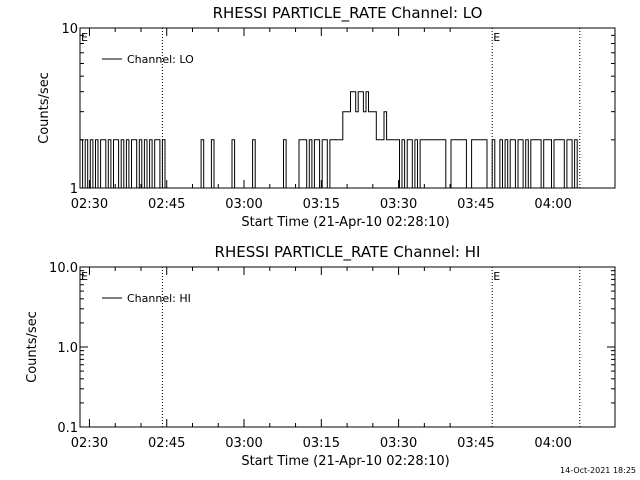  Describe the element at coordinates (159, 298) in the screenshot. I see `legend-label: Channel: HI` at that location.